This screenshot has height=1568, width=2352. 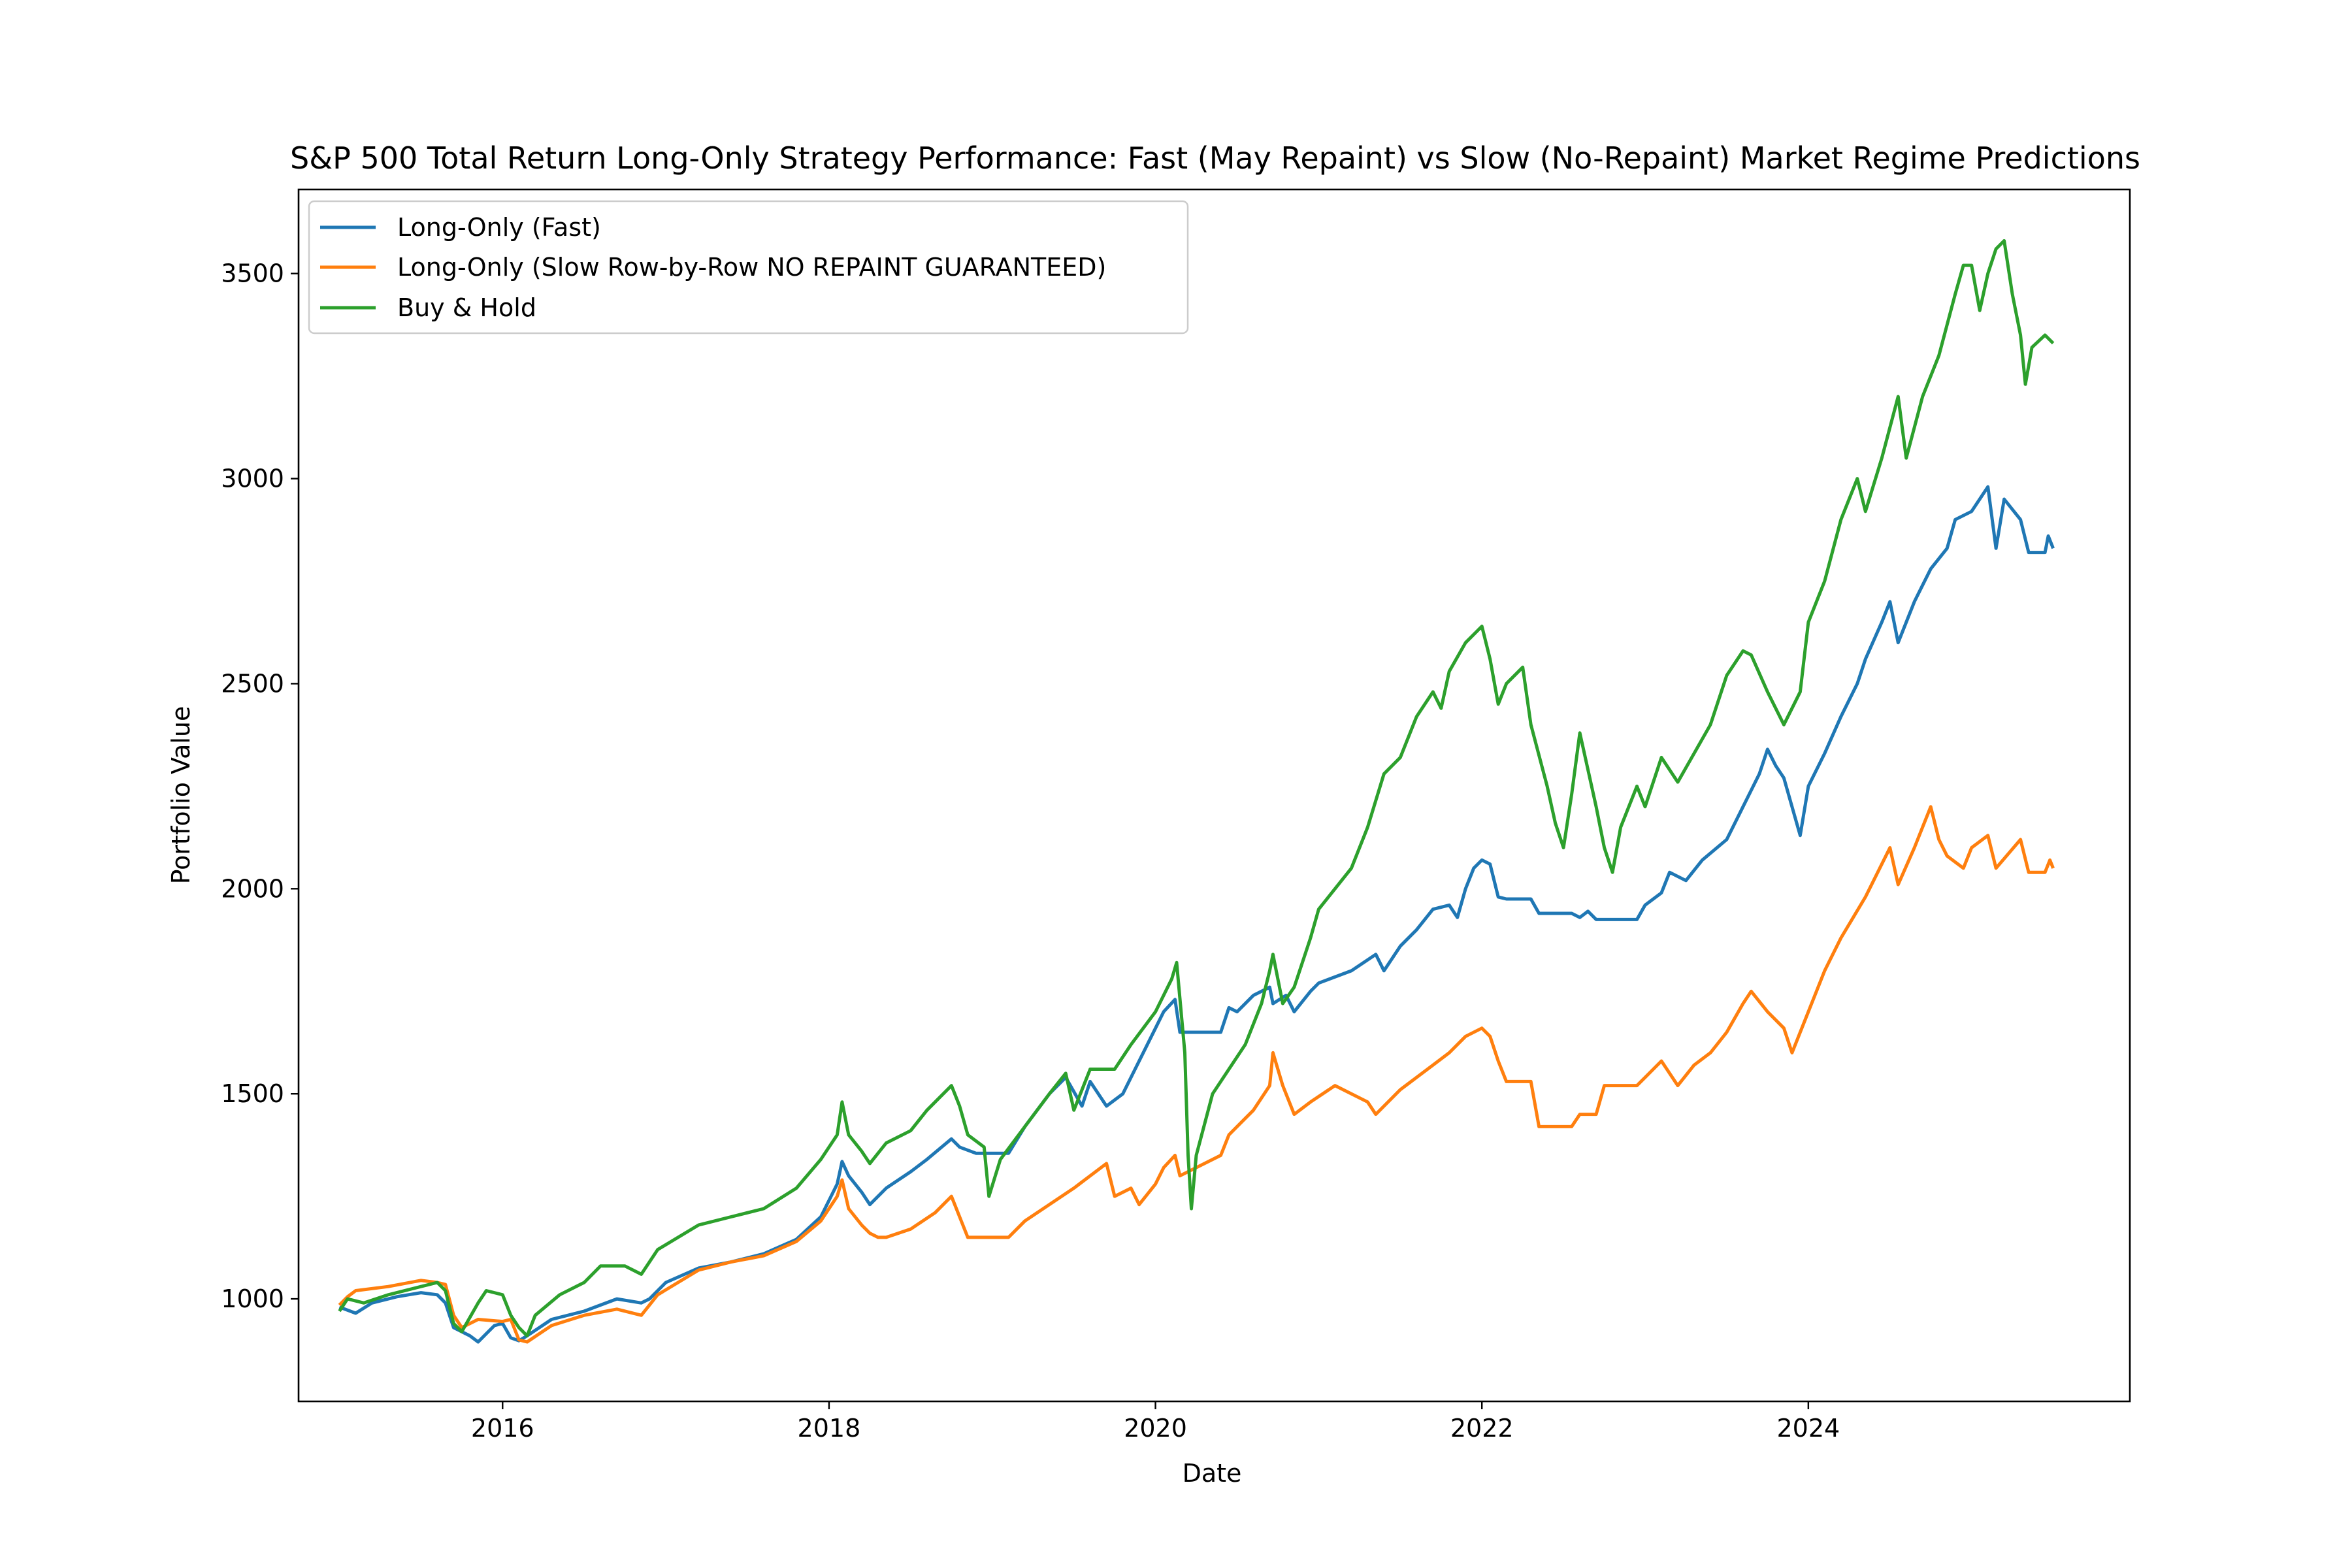 What do you see at coordinates (252, 683) in the screenshot?
I see `y-tick-label: 2500` at bounding box center [252, 683].